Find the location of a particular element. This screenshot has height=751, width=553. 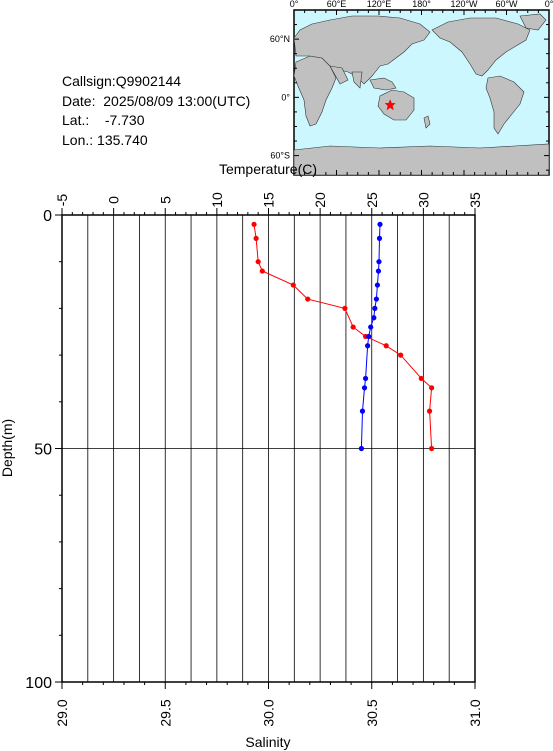

continent-greenland is located at coordinates (533, 22).